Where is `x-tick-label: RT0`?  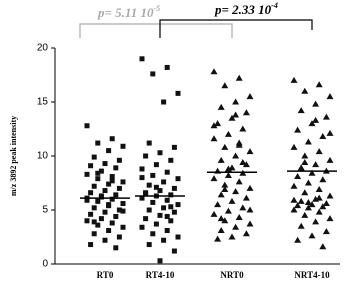 x-tick-label: RT0 is located at coordinates (105, 275).